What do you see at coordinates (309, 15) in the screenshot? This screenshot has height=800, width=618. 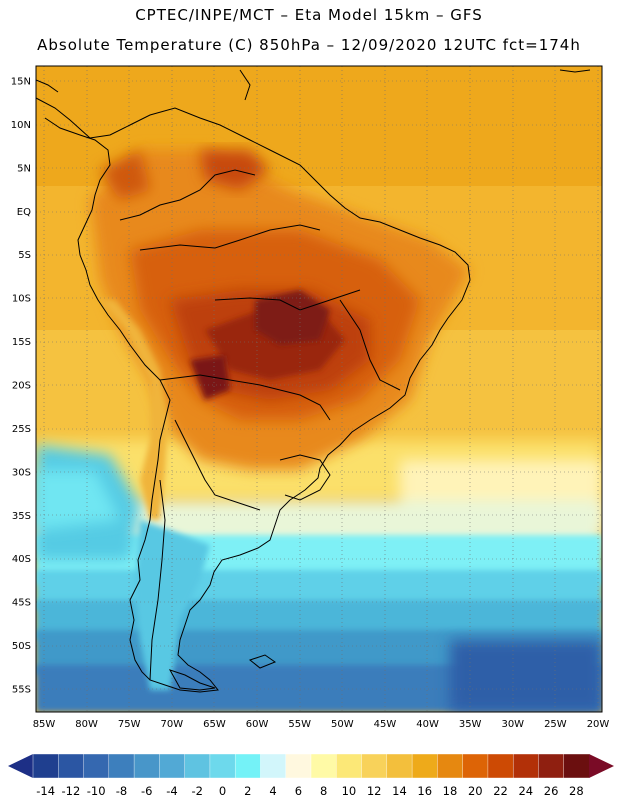 I see `title-line-1: CPTEC/INPE/MCT – Eta Model 15km – GFS` at bounding box center [309, 15].